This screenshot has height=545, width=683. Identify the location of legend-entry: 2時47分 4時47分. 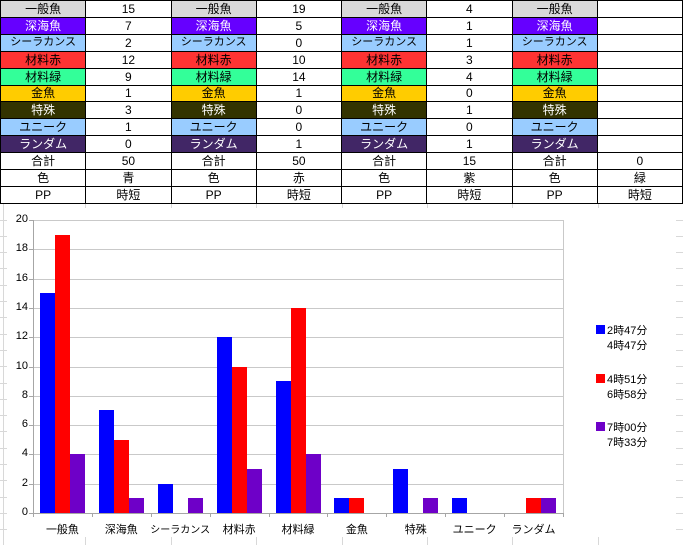
(639, 338).